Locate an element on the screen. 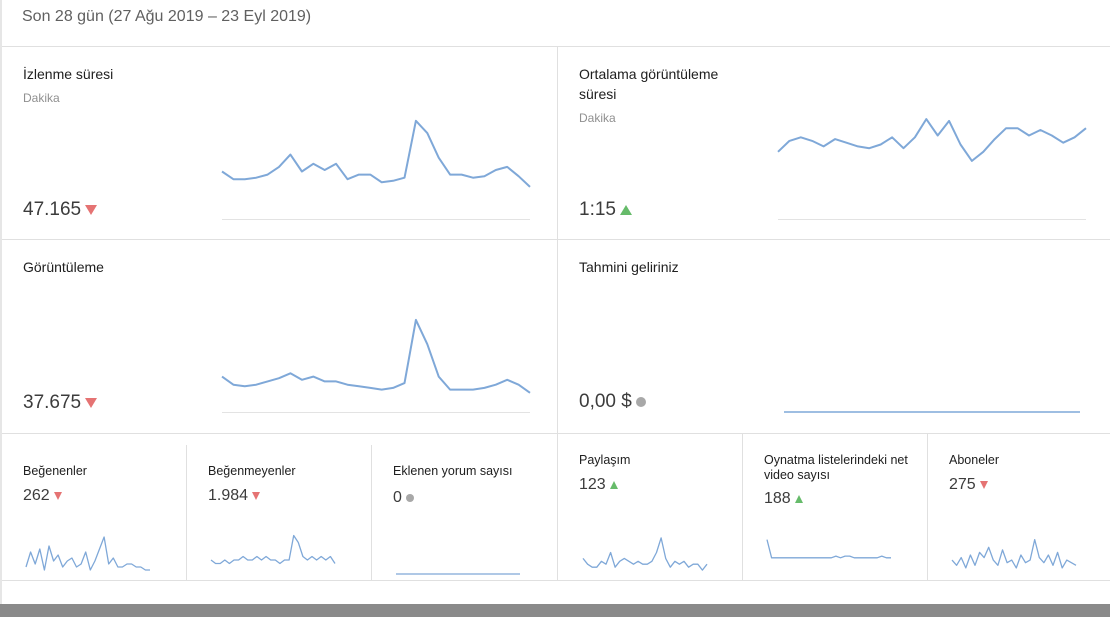 This screenshot has height=617, width=1110. card-value-row: 123 is located at coordinates (598, 485).